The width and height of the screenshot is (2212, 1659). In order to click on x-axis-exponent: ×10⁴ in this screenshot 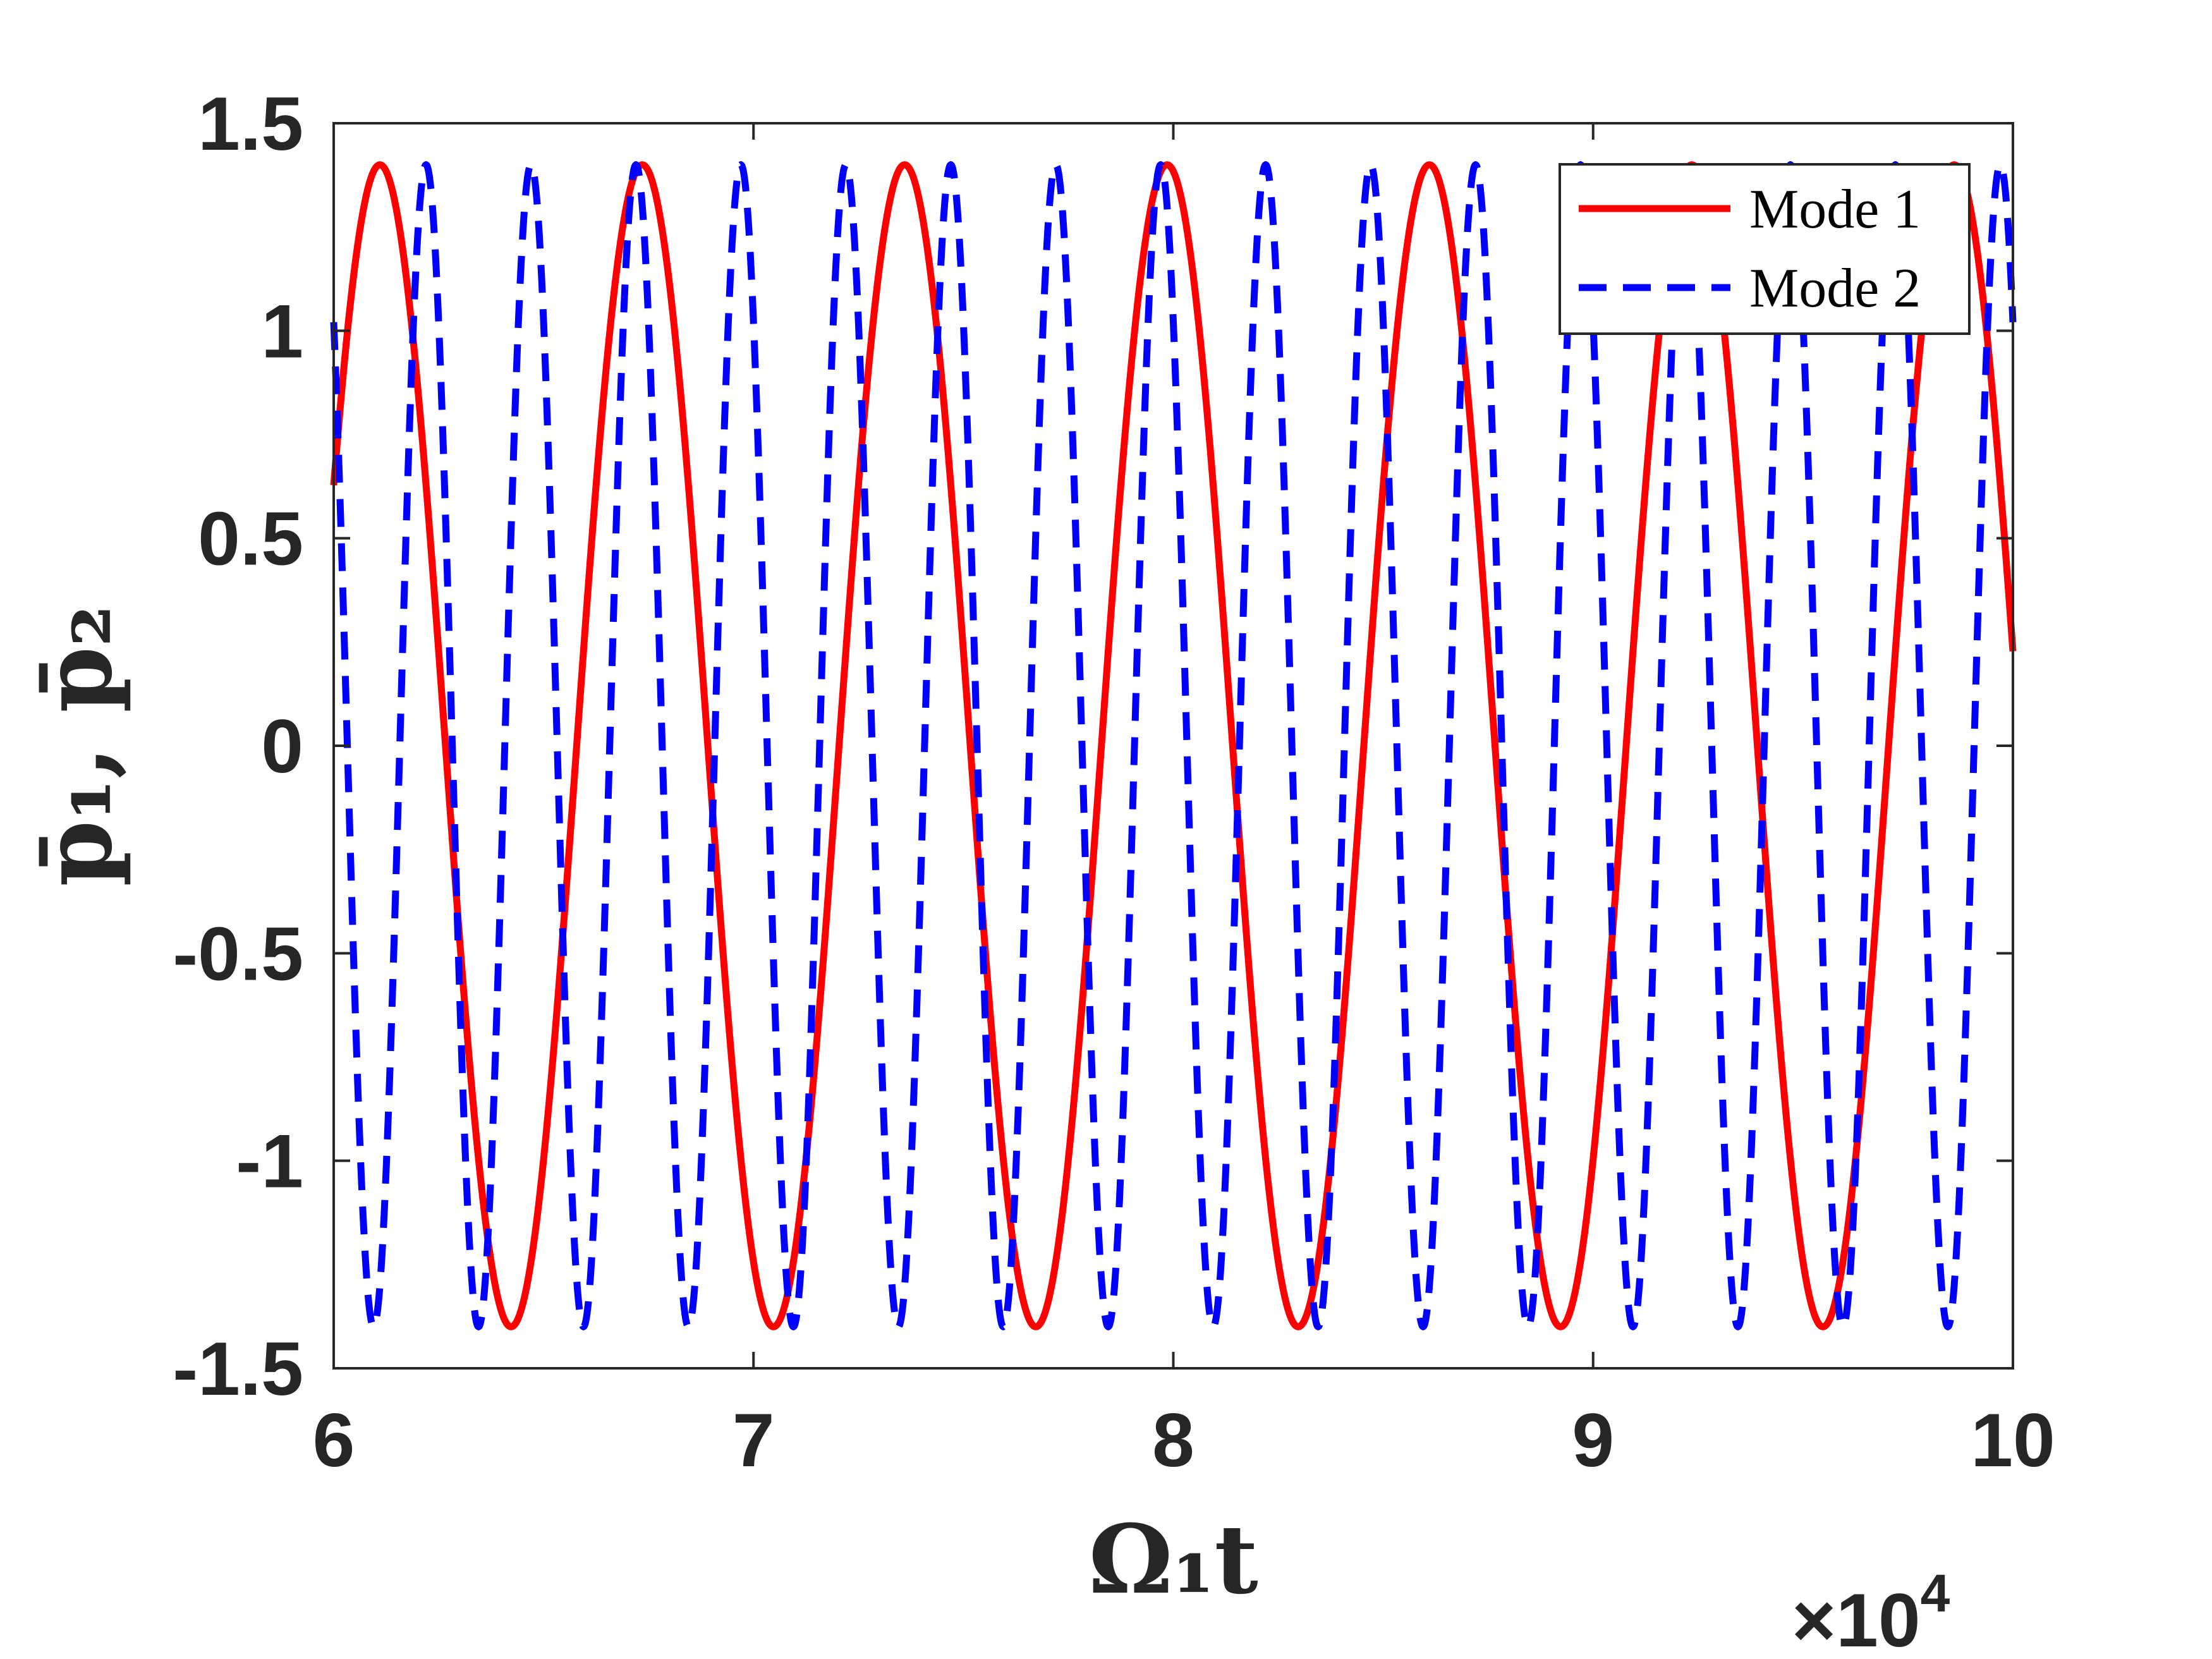, I will do `click(1871, 1611)`.